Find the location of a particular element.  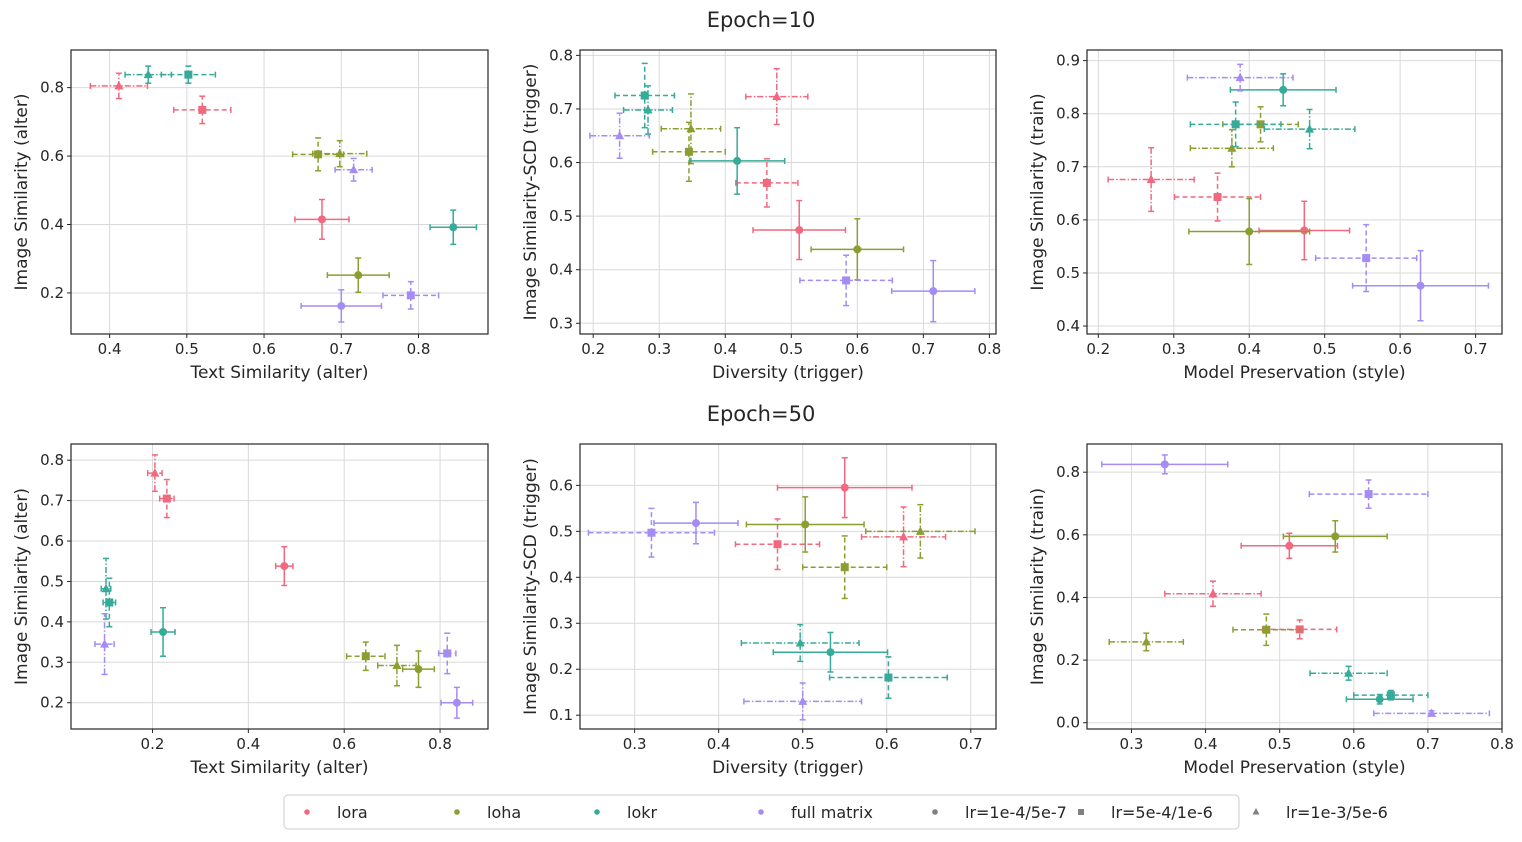

point-loha-triangle is located at coordinates (920, 531).